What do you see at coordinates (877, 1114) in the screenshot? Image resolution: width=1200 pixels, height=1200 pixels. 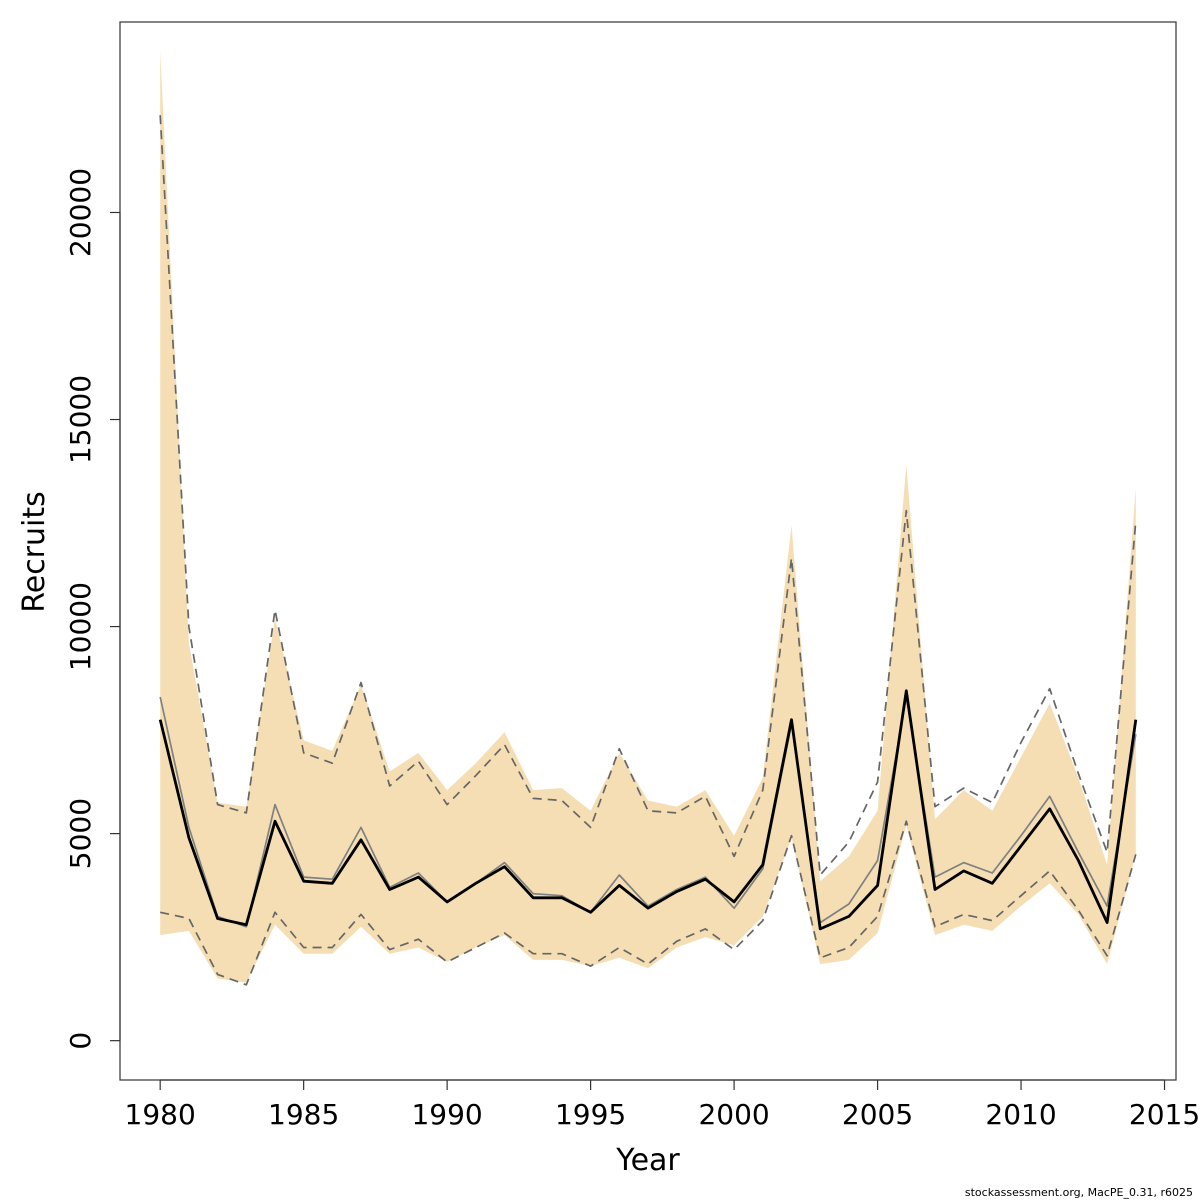 I see `x-tick-label: 2005` at bounding box center [877, 1114].